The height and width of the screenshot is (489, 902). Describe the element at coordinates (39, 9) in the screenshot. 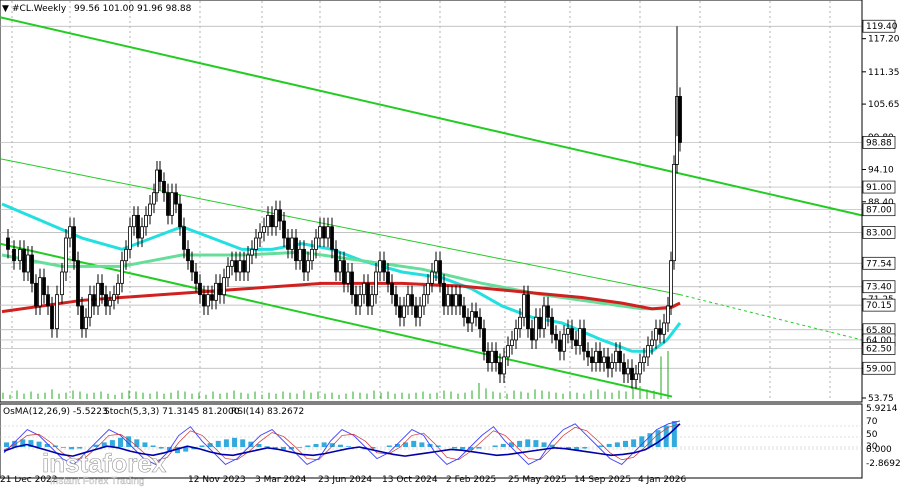

I see `symbol-label: #CL.Weekly` at that location.